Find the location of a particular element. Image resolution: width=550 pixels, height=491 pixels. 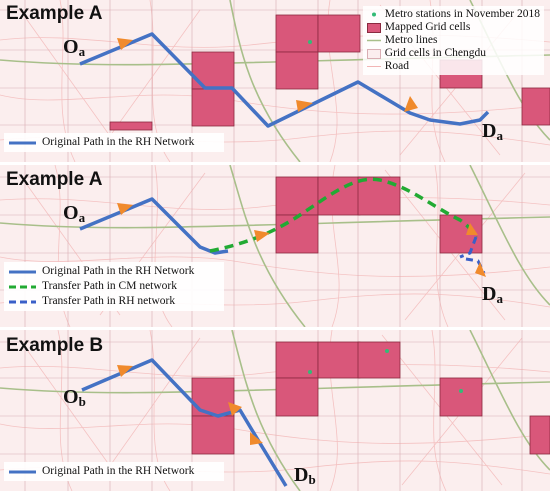

legend-rh-transfer-path-label: Transfer Path in RH network is located at coordinates (109, 301).